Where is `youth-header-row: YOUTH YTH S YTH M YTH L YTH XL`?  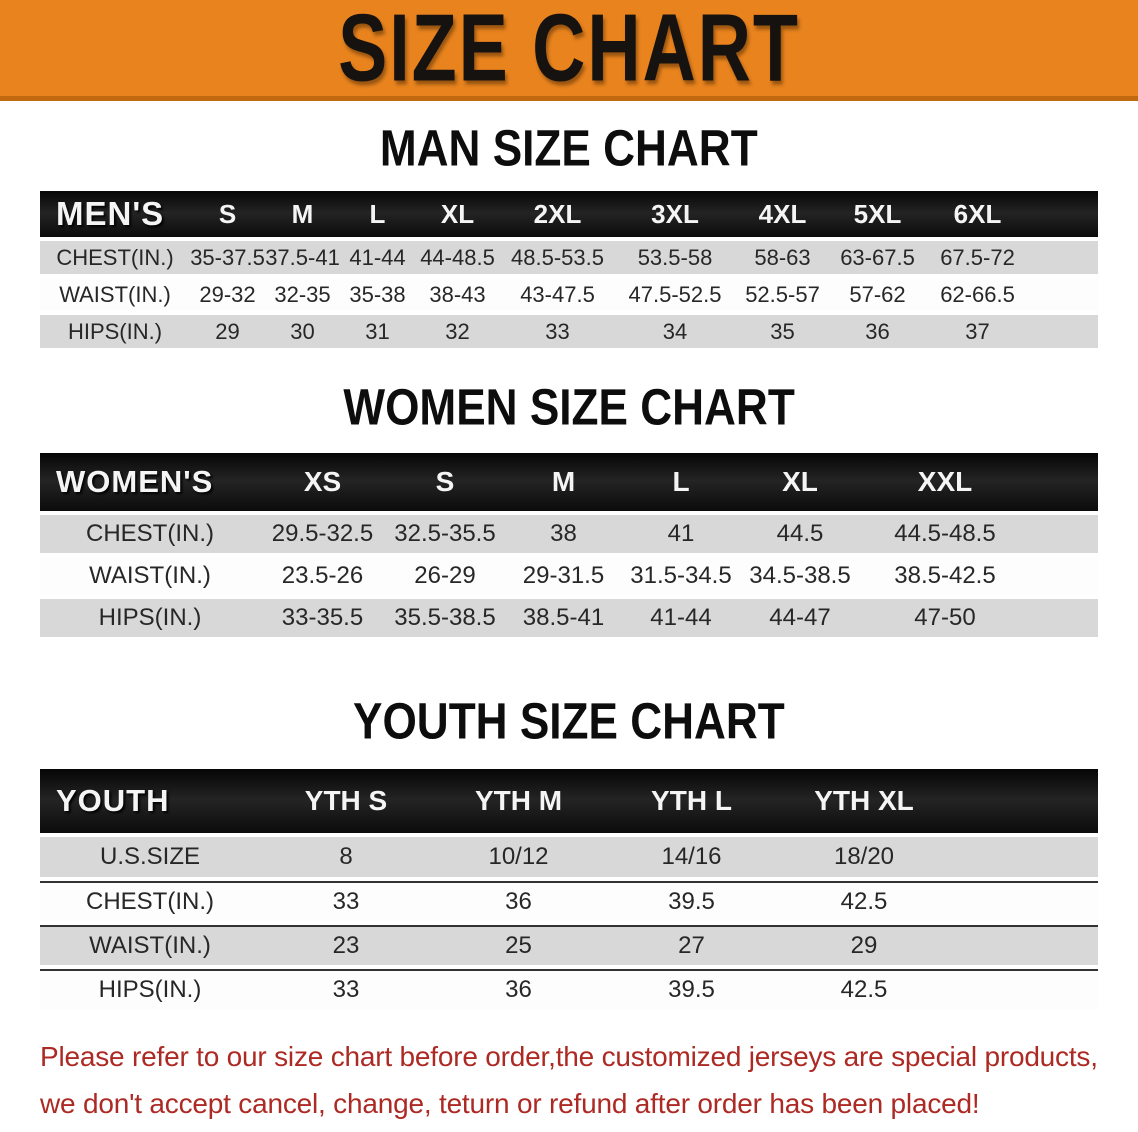
youth-header-row: YOUTH YTH S YTH M YTH L YTH XL is located at coordinates (569, 801).